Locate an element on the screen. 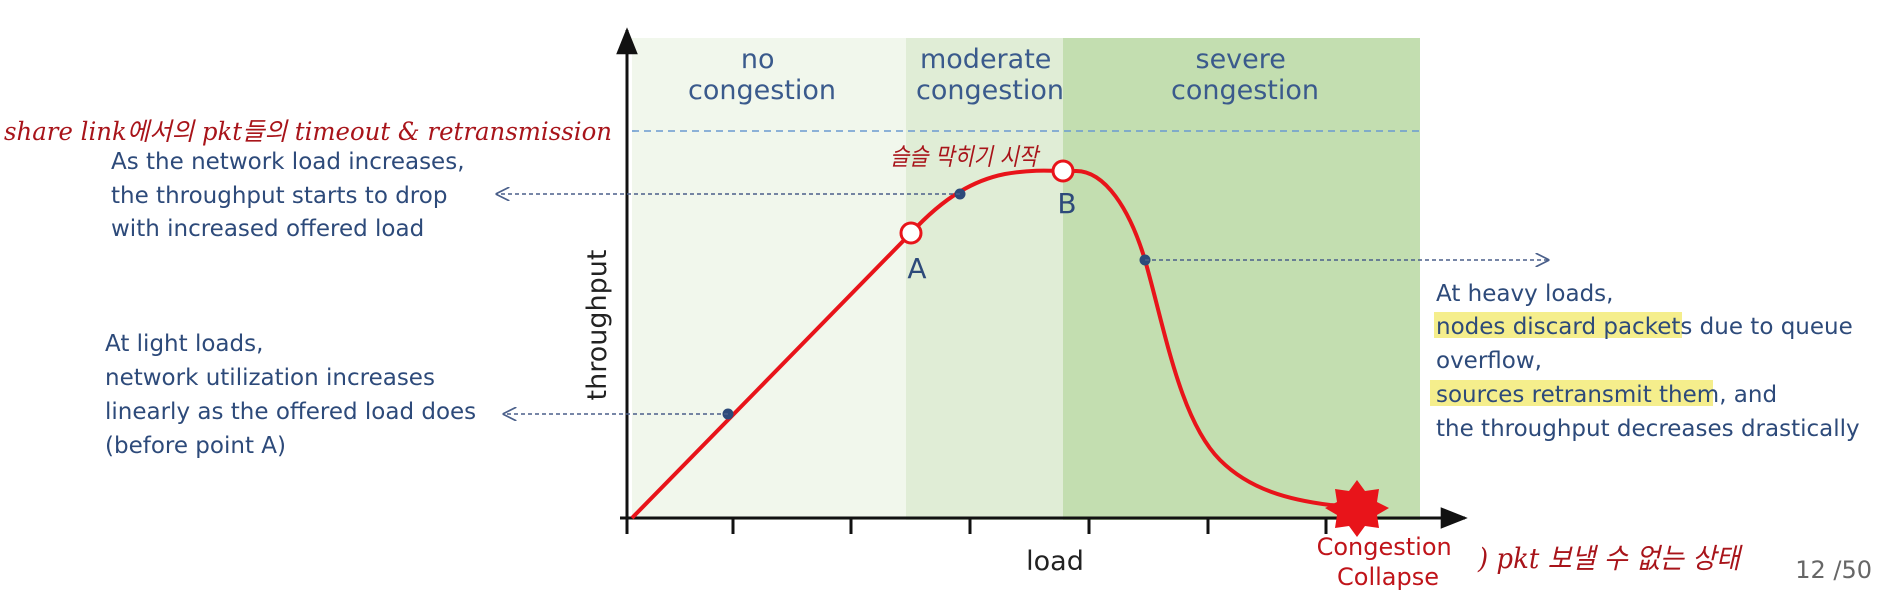 This screenshot has width=1892, height=593. page-number: 12 /50 is located at coordinates (1833, 570).